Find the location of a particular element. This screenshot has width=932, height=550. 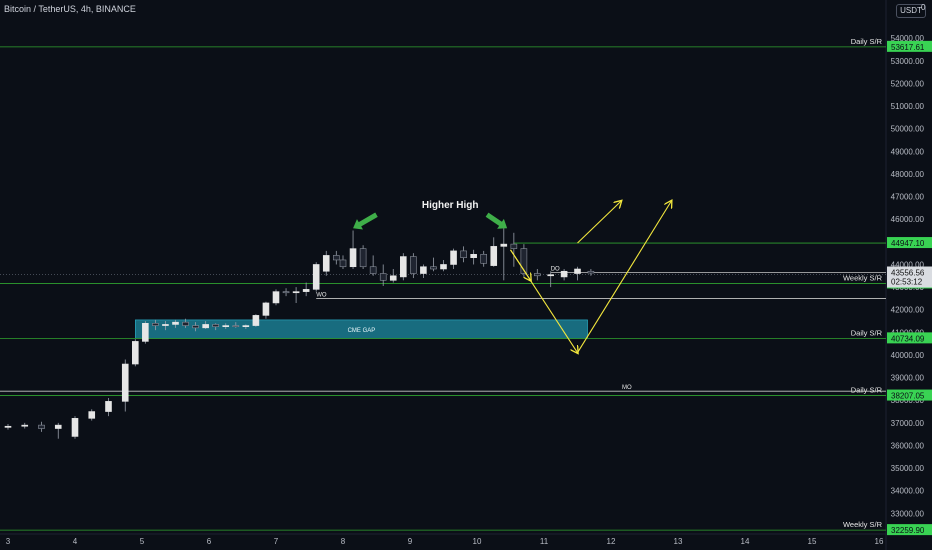

time-tick-label: 8 is located at coordinates (343, 541).